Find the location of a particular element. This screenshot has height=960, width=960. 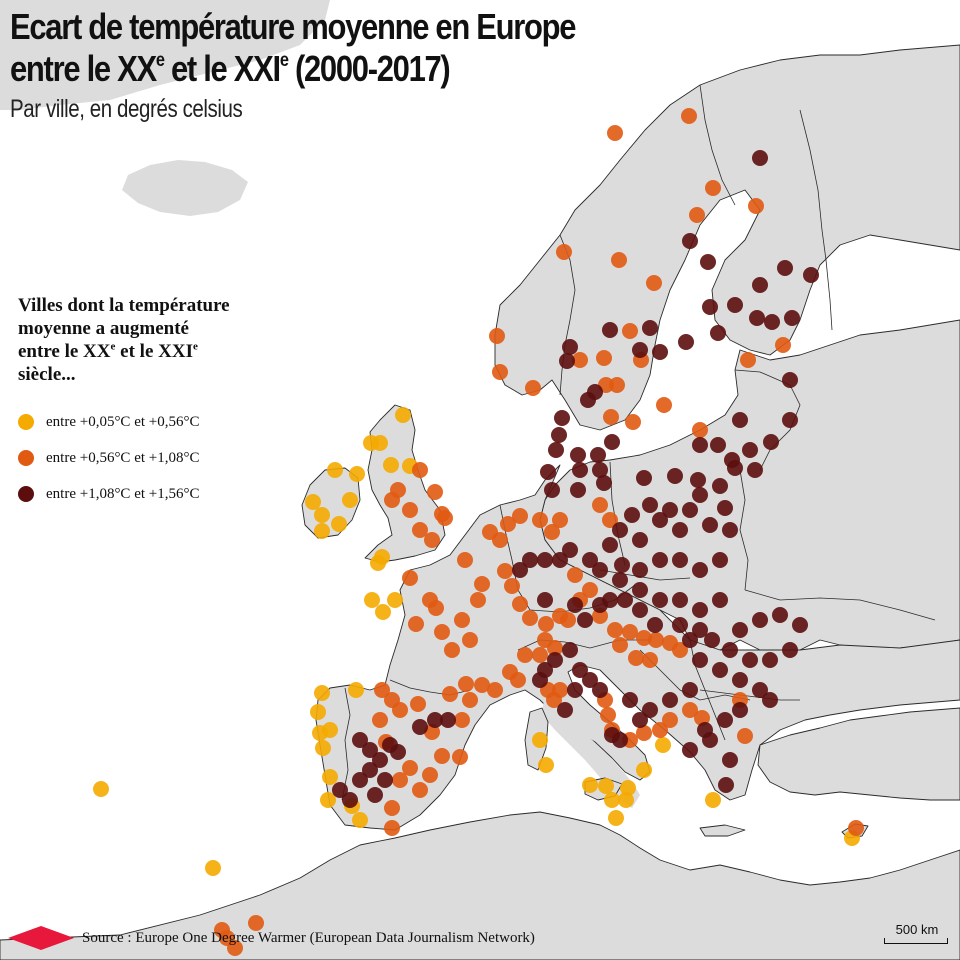

legend-sup-1: e is located at coordinates (113, 346).